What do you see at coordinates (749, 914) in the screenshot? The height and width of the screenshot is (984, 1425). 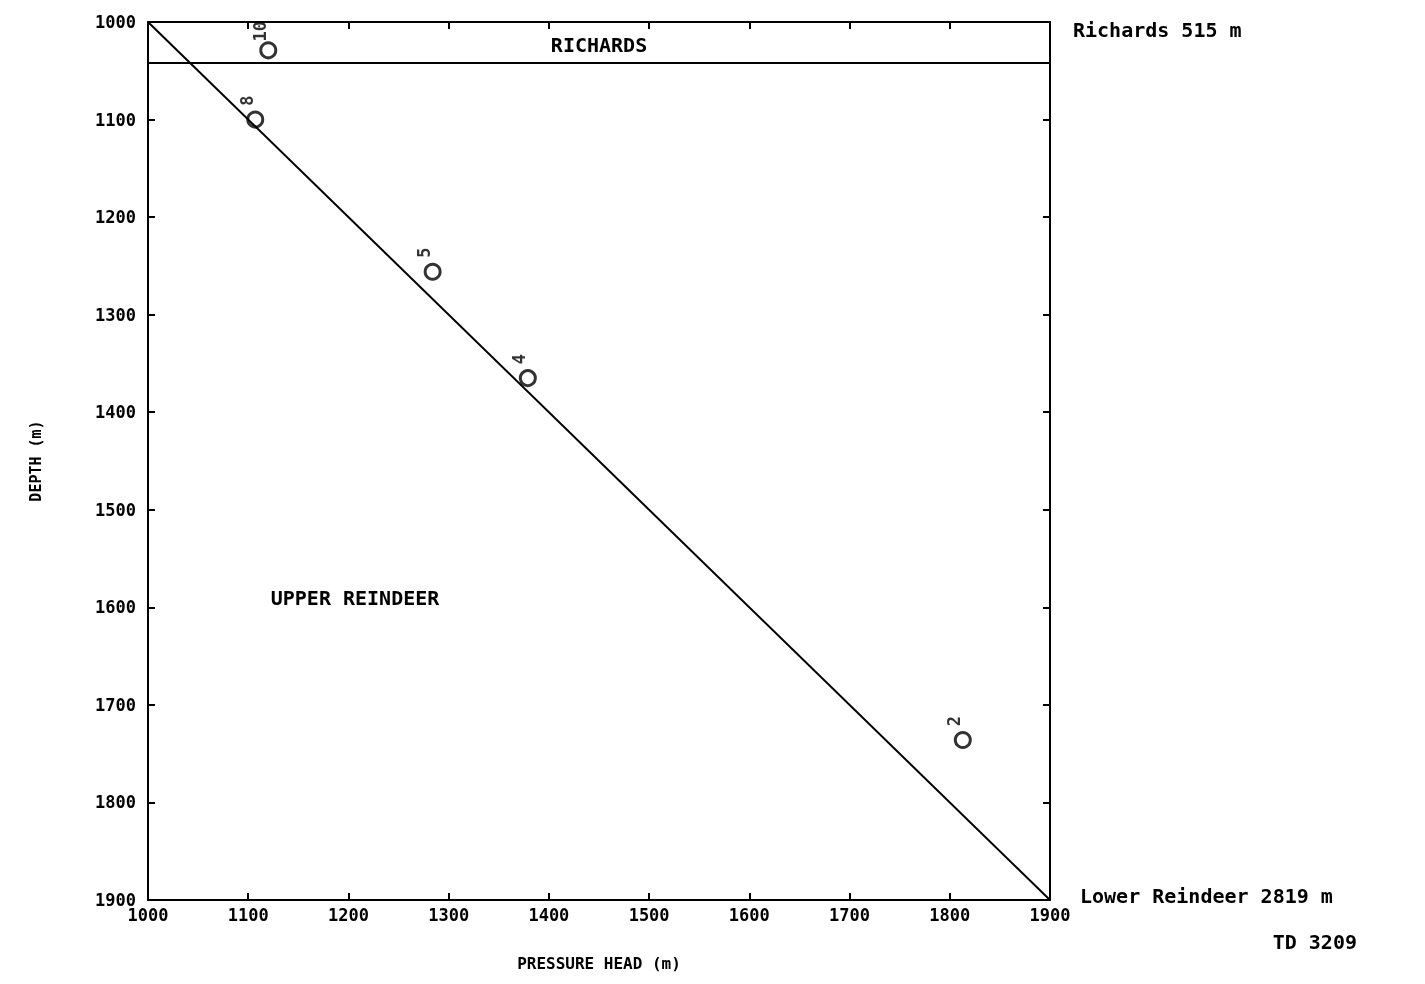 I see `x-tick-label: 1600` at bounding box center [749, 914].